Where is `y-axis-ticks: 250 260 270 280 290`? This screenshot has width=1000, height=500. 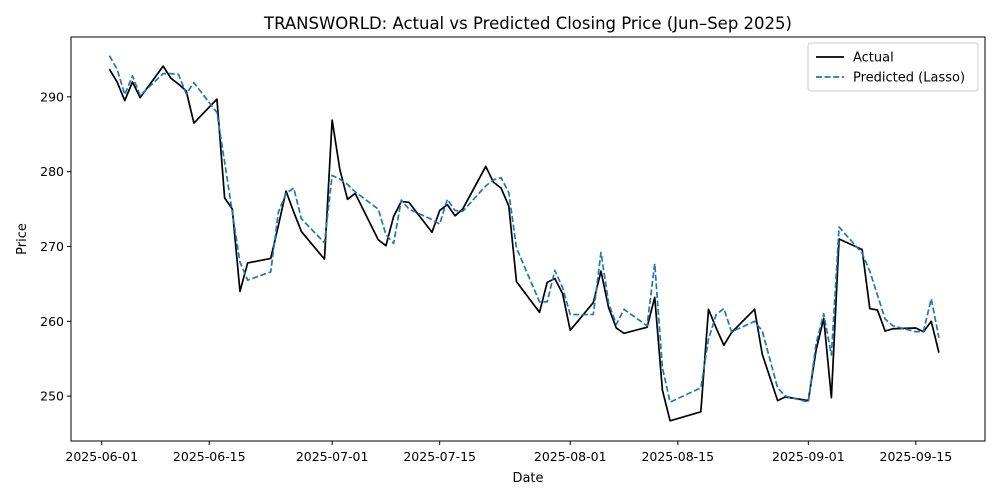
y-axis-ticks: 250 260 270 280 290 is located at coordinates (55, 246).